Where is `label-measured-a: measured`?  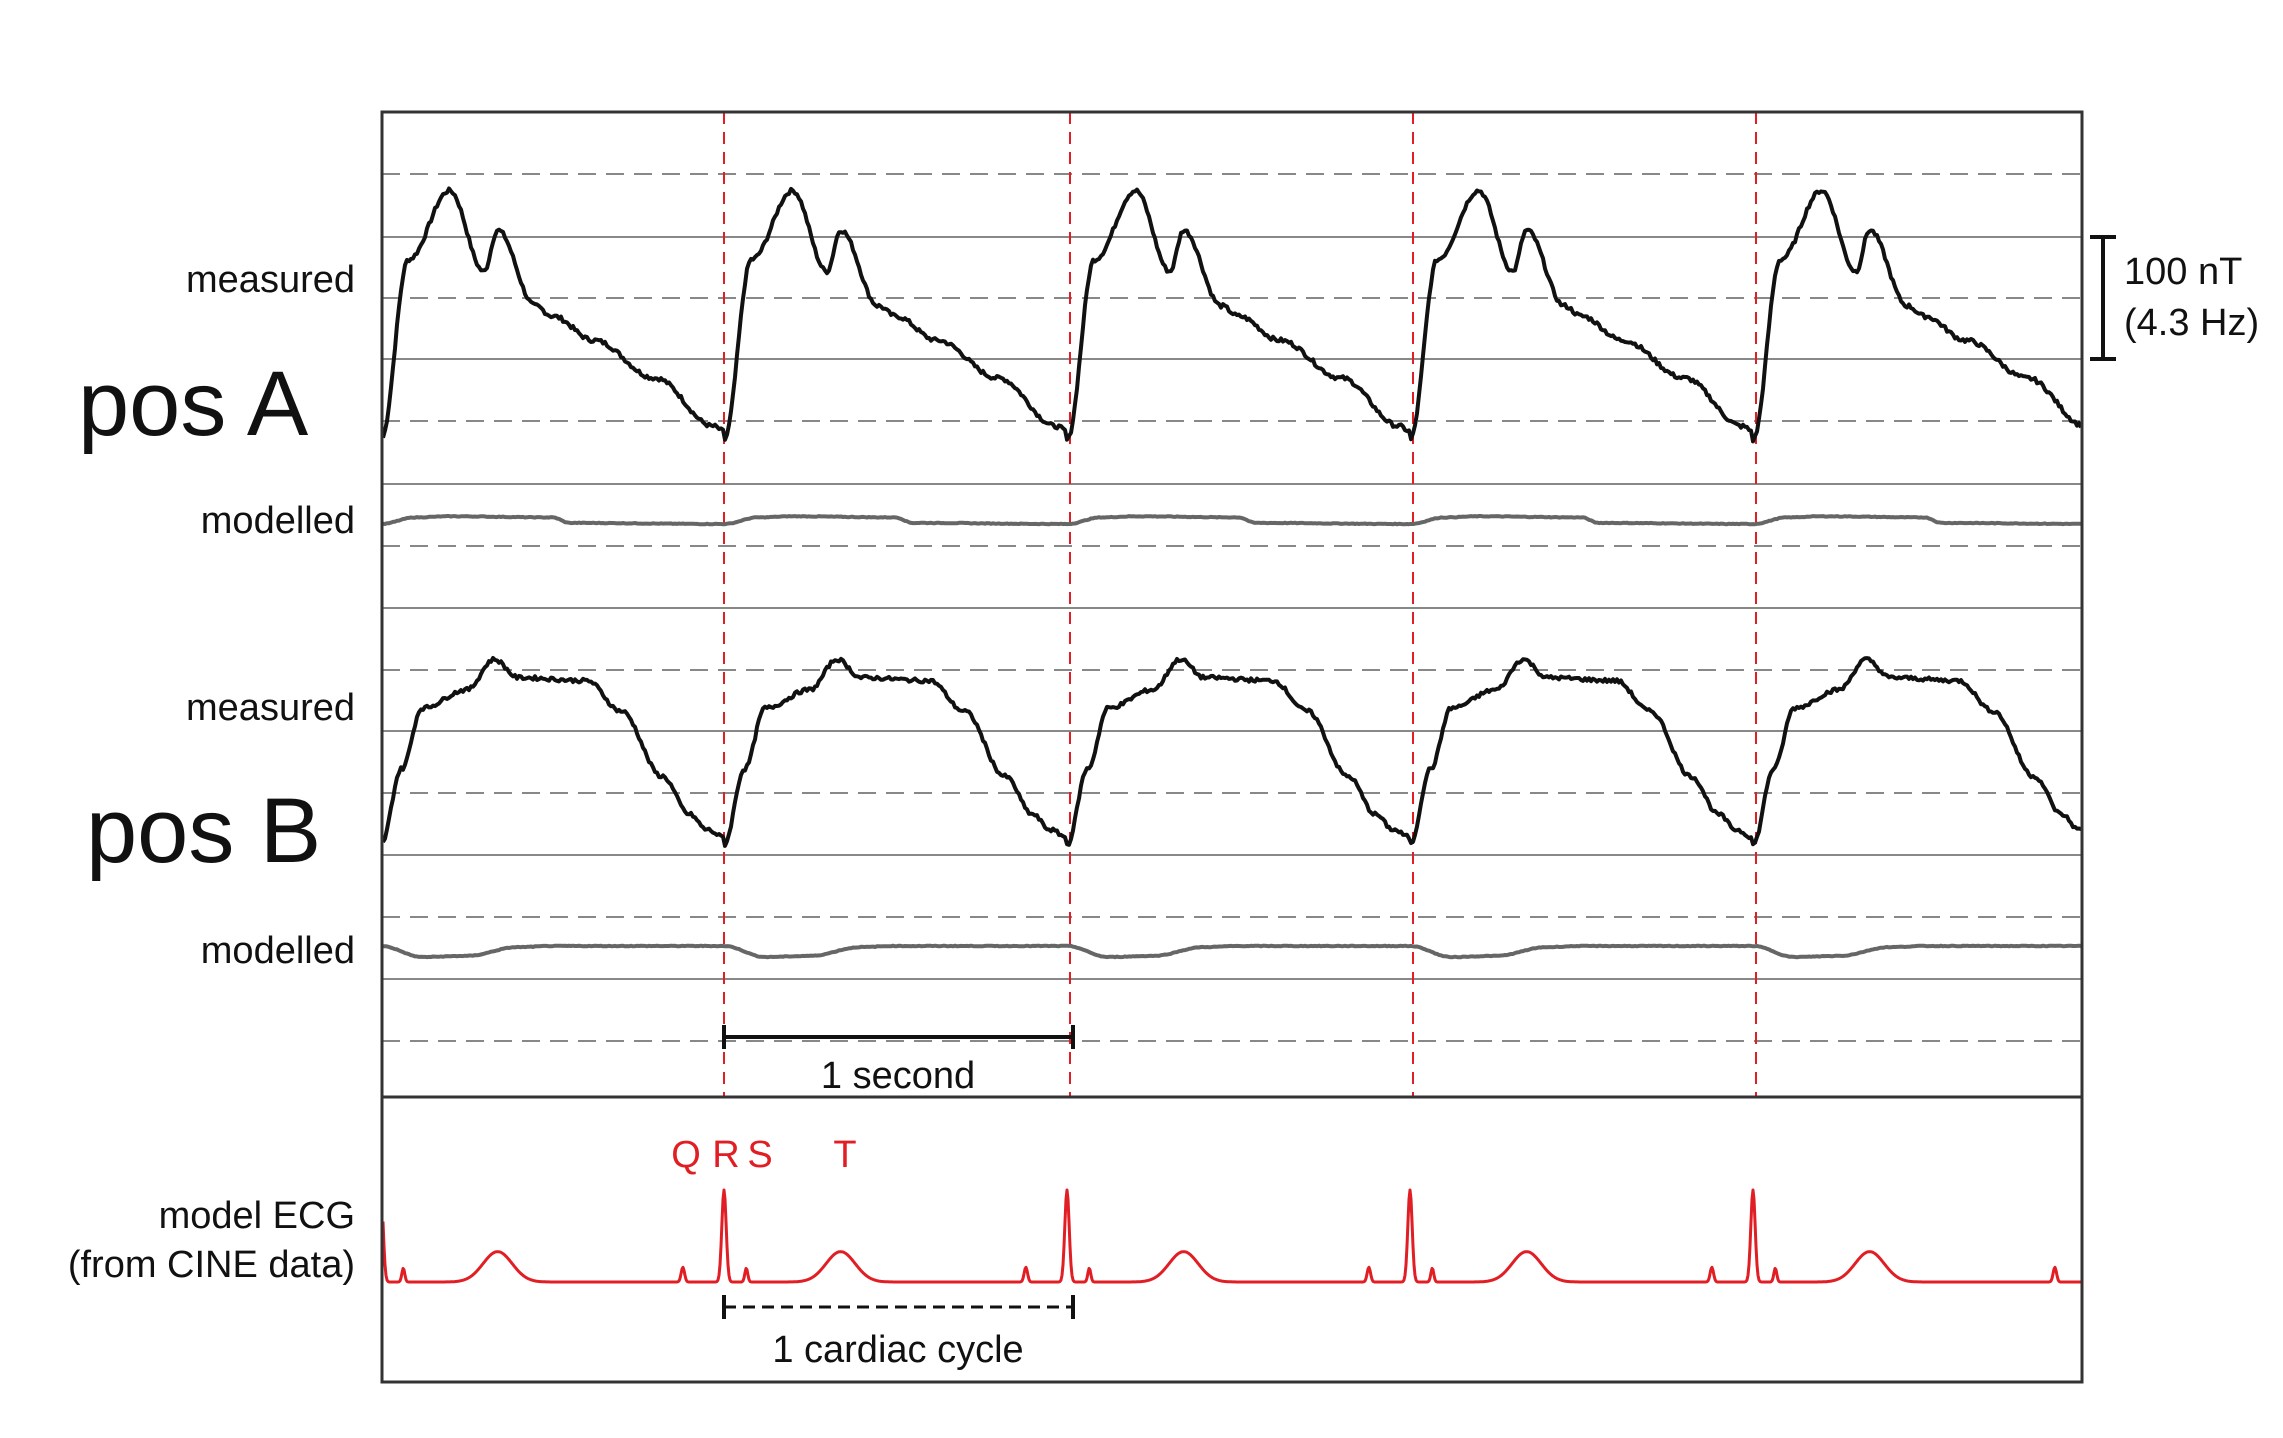 label-measured-a: measured is located at coordinates (270, 280).